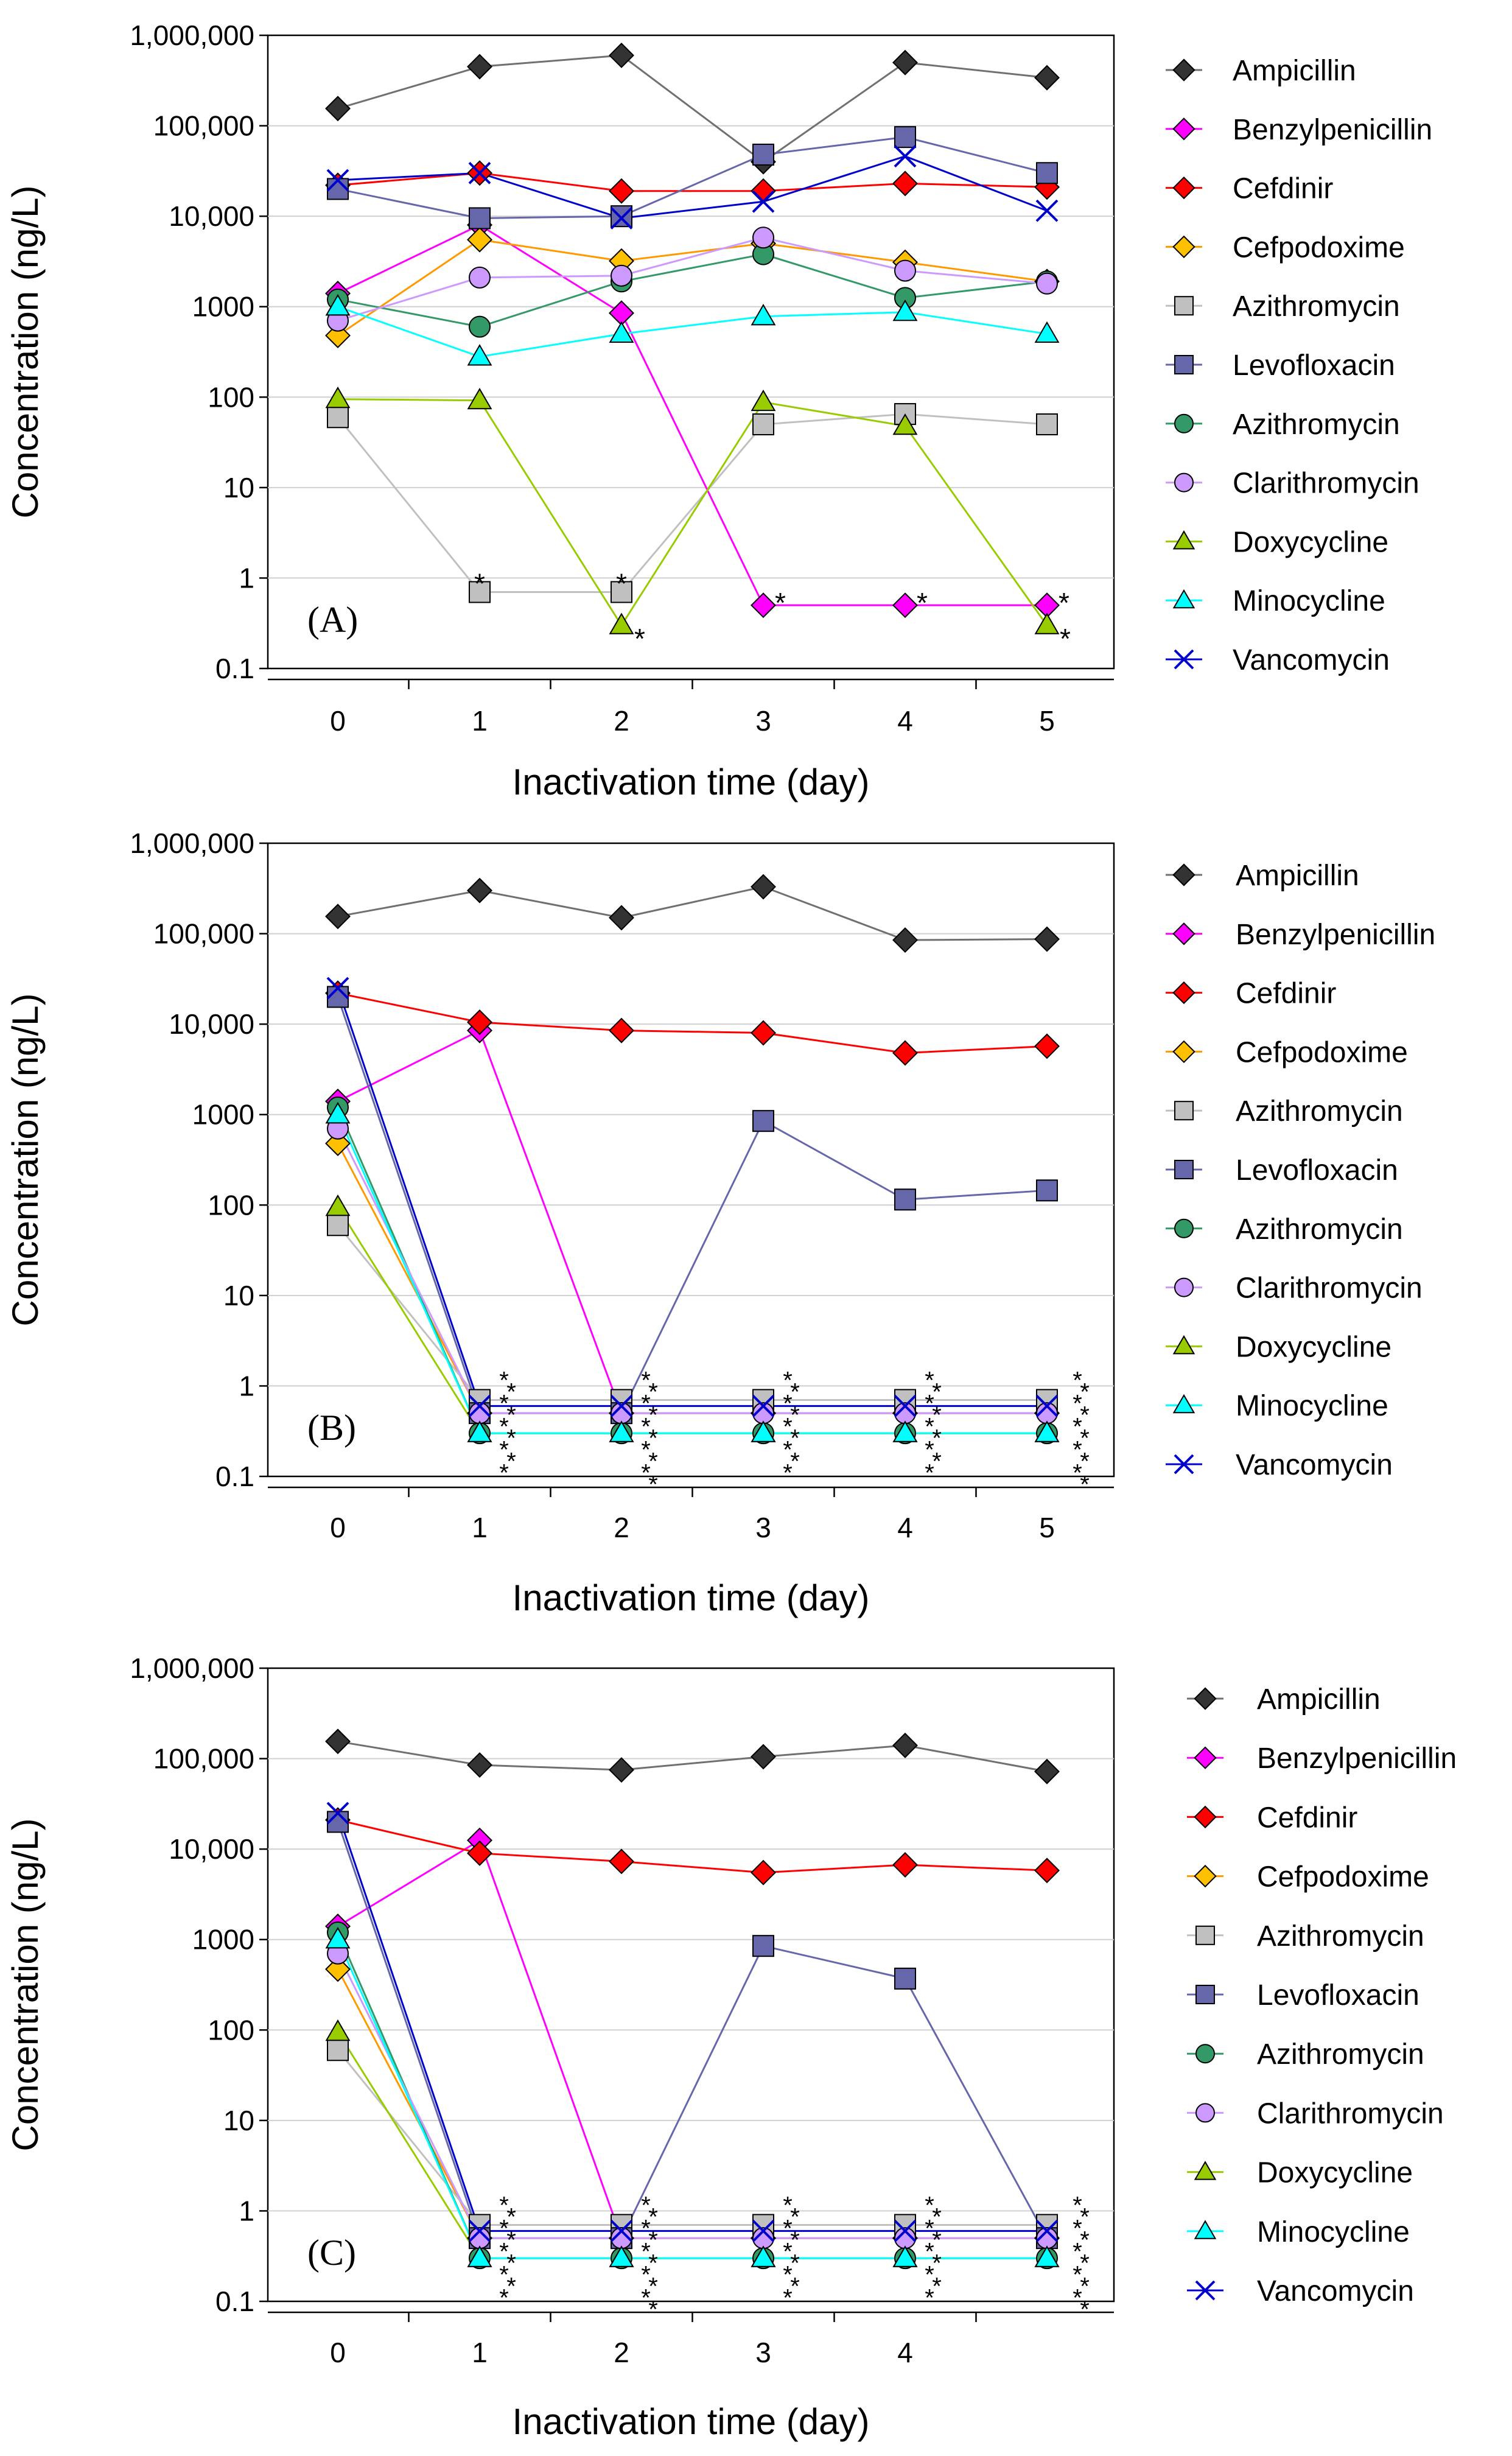 The height and width of the screenshot is (2456, 1512). Describe the element at coordinates (1309, 601) in the screenshot. I see `legend-label: Minocycline` at that location.